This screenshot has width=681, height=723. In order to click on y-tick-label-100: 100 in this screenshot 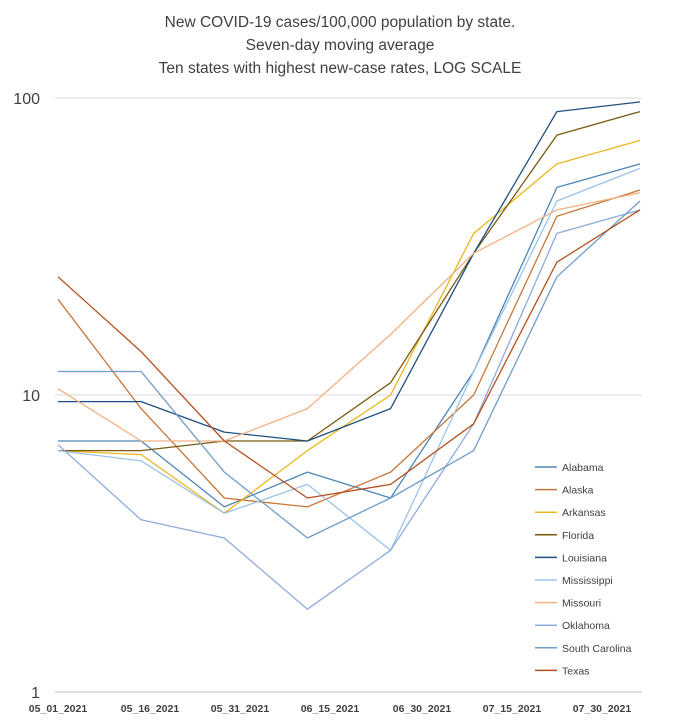, I will do `click(26, 99)`.